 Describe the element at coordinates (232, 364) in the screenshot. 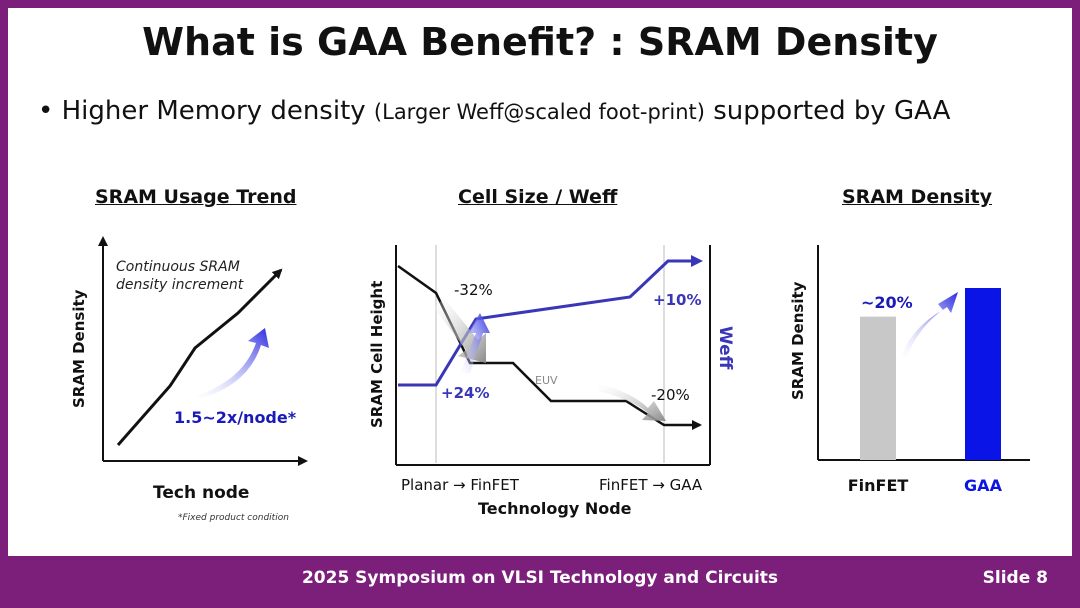

I see `panel1-rate-arrow` at that location.